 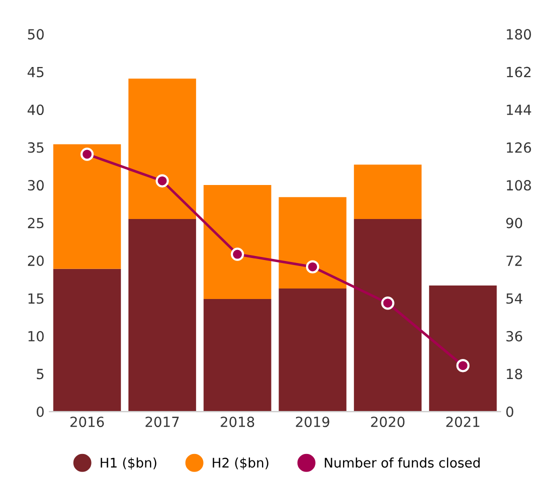 What do you see at coordinates (162, 422) in the screenshot?
I see `x-tick-label: 2017` at bounding box center [162, 422].